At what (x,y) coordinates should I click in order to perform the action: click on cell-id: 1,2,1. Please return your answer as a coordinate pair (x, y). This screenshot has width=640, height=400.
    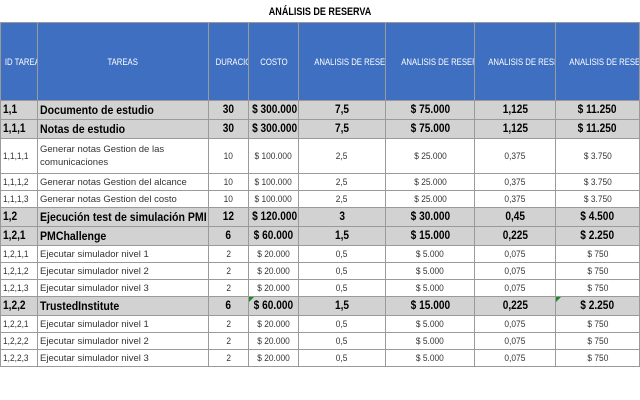
    Looking at the image, I should click on (19, 236).